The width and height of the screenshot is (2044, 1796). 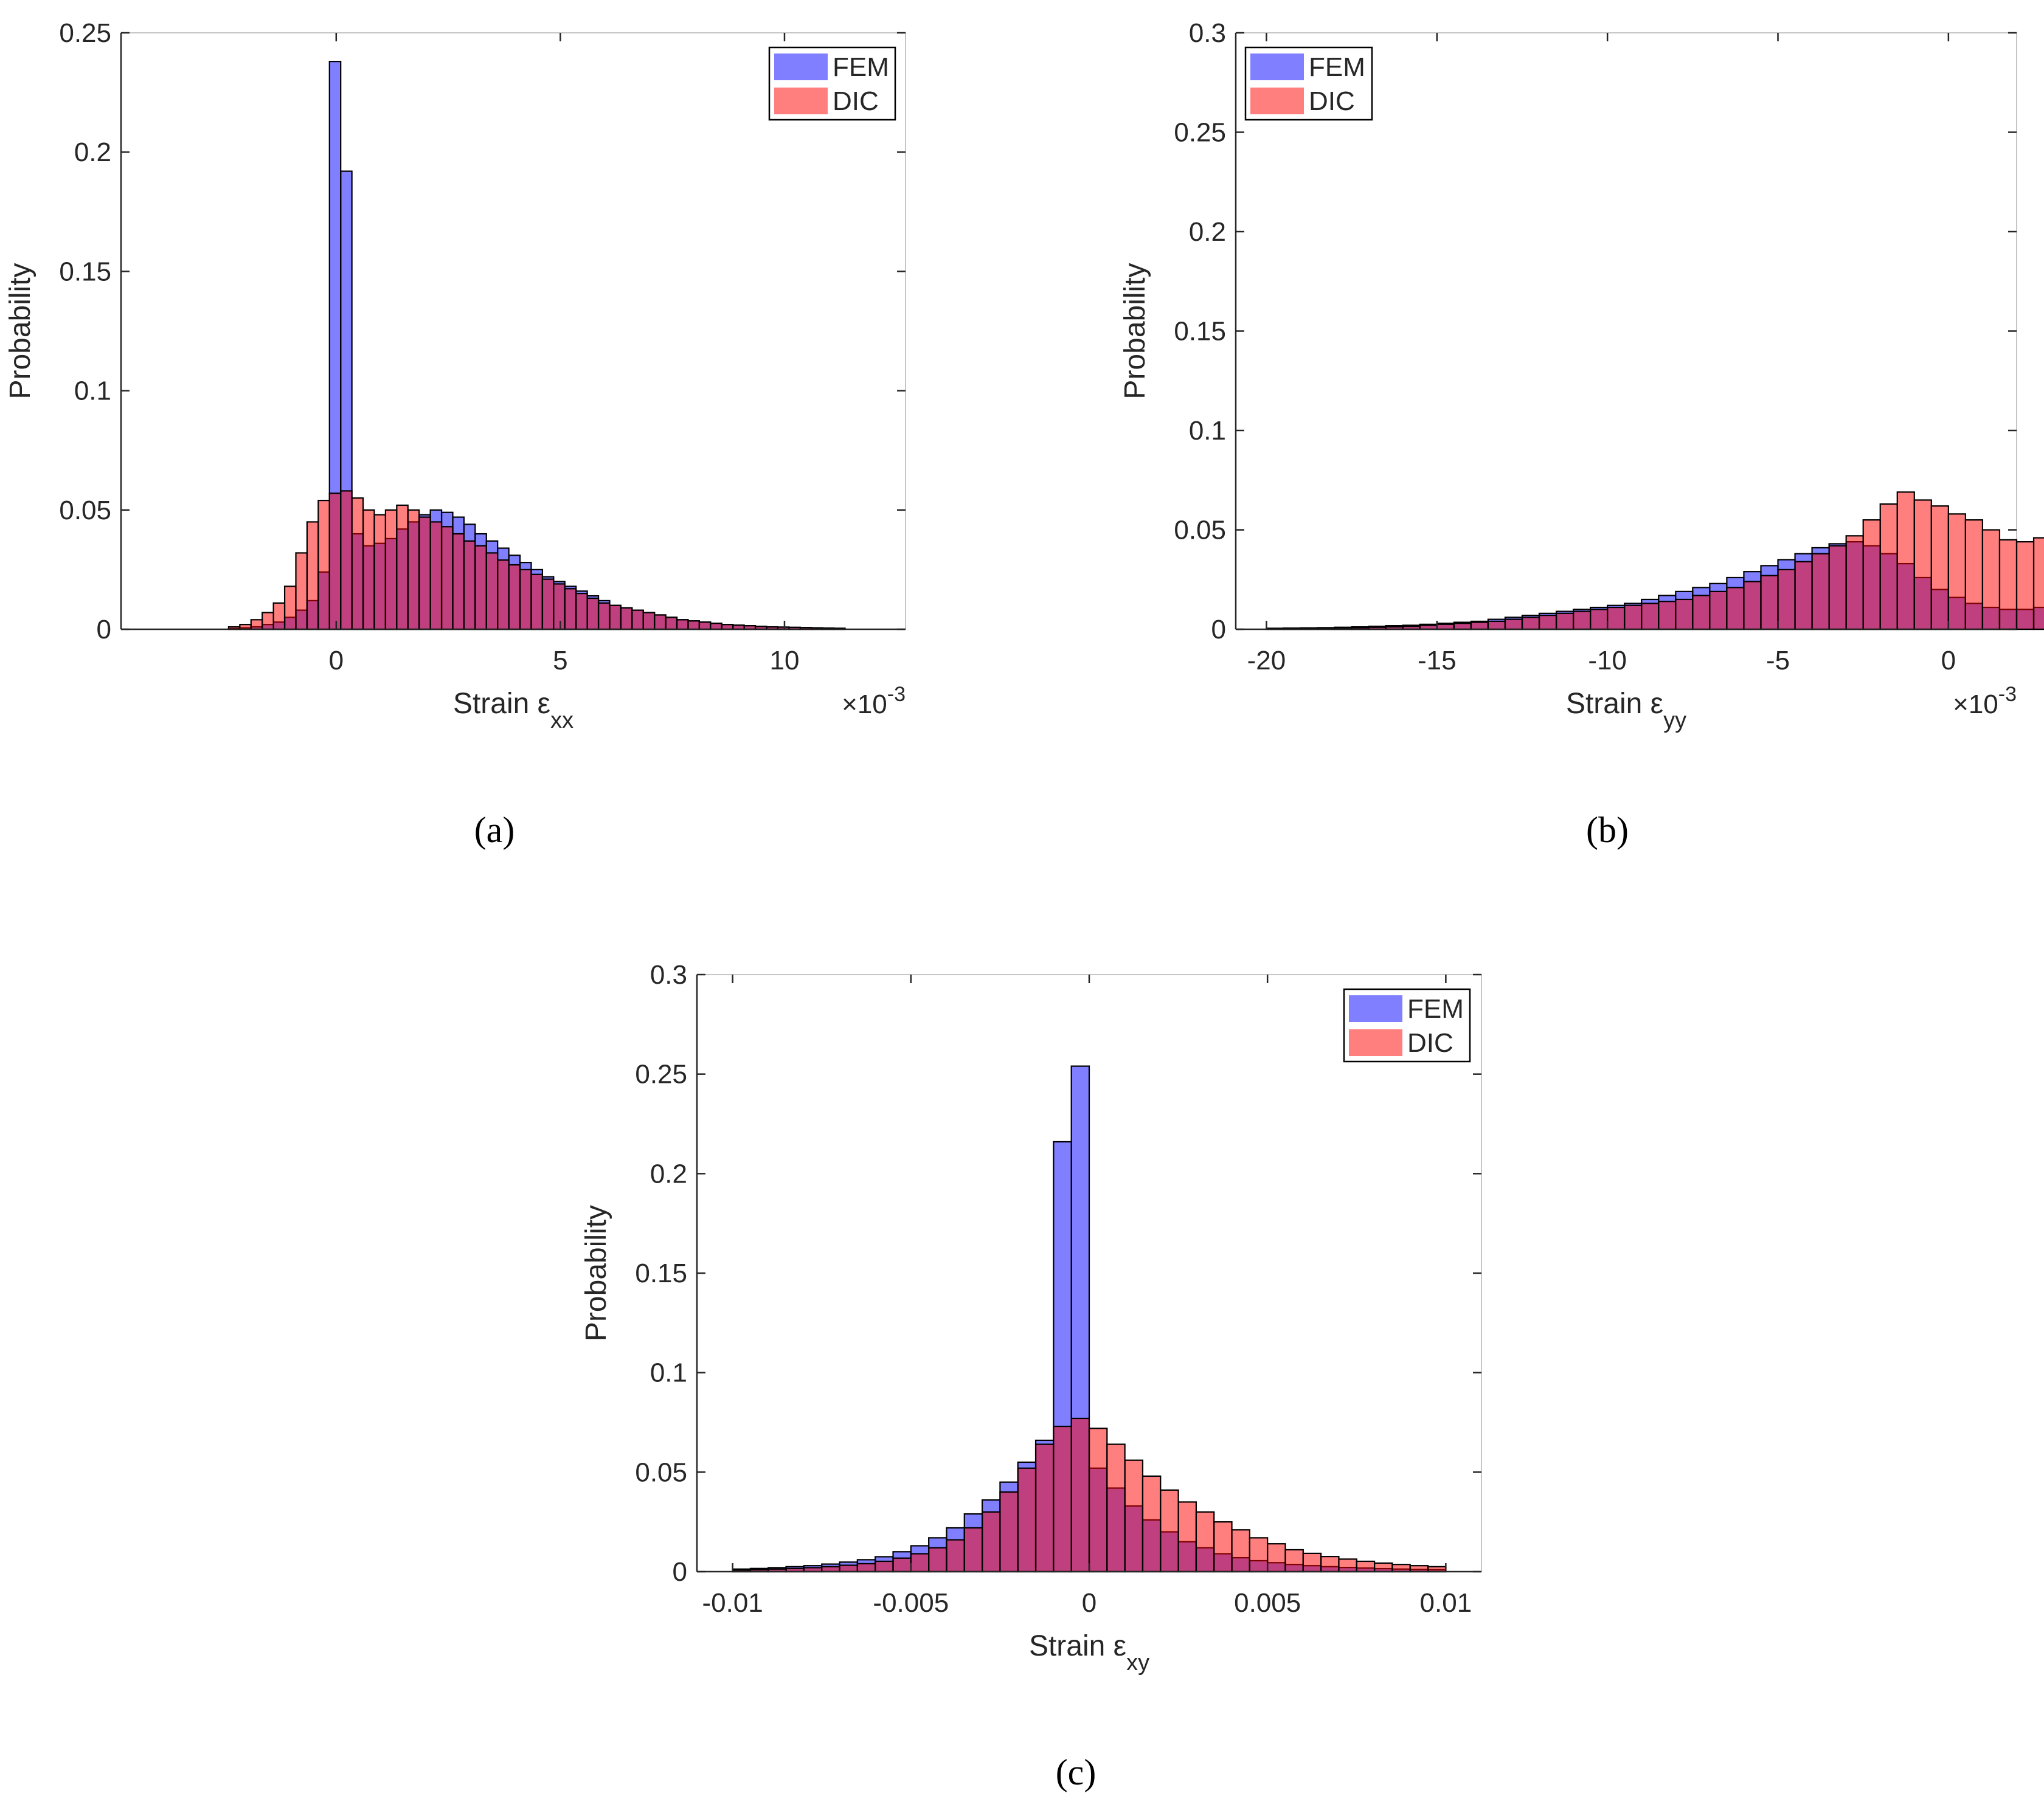 I want to click on legend-swatch-fem, so click(x=801, y=67).